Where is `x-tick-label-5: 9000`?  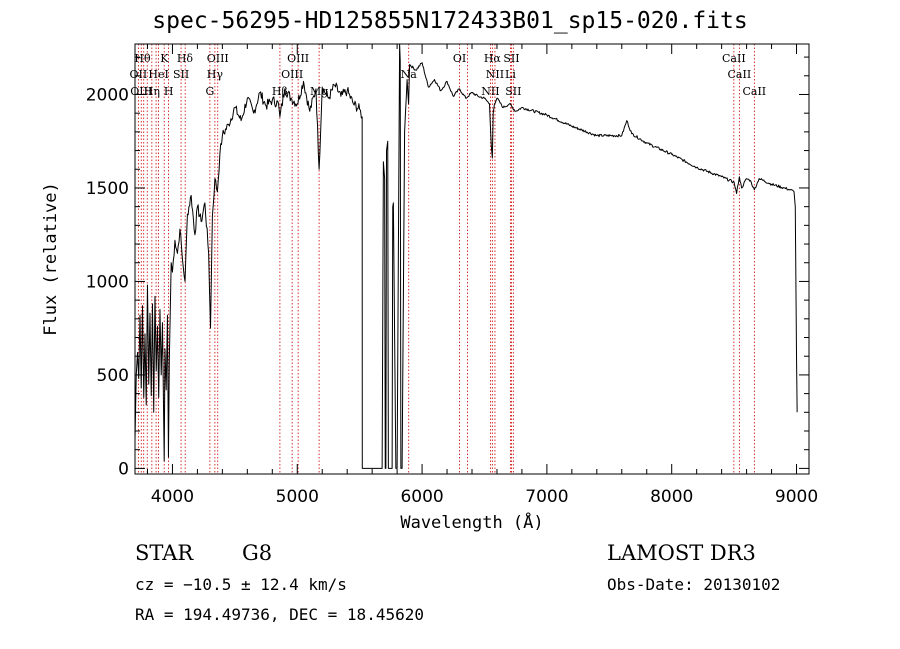 x-tick-label-5: 9000 is located at coordinates (796, 497).